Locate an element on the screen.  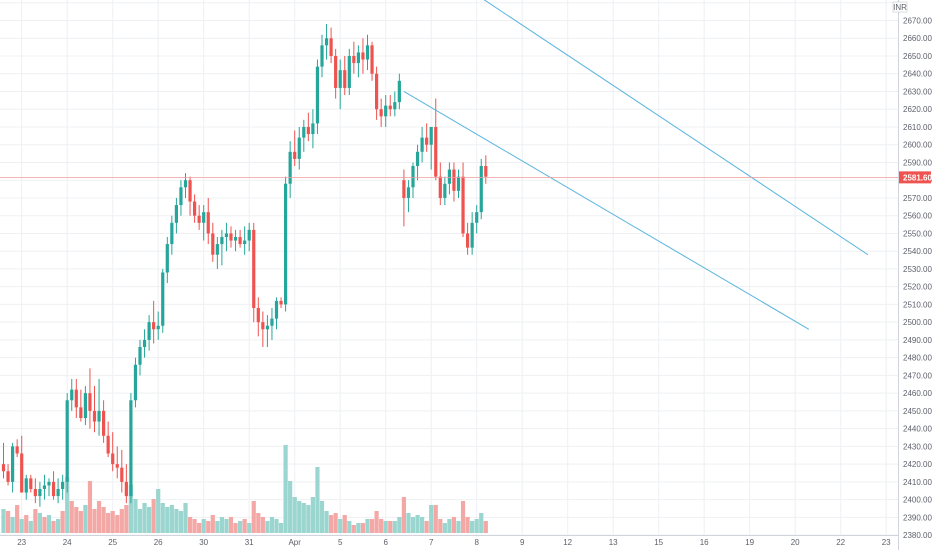
price-tick-label: 2570.00 is located at coordinates (917, 198).